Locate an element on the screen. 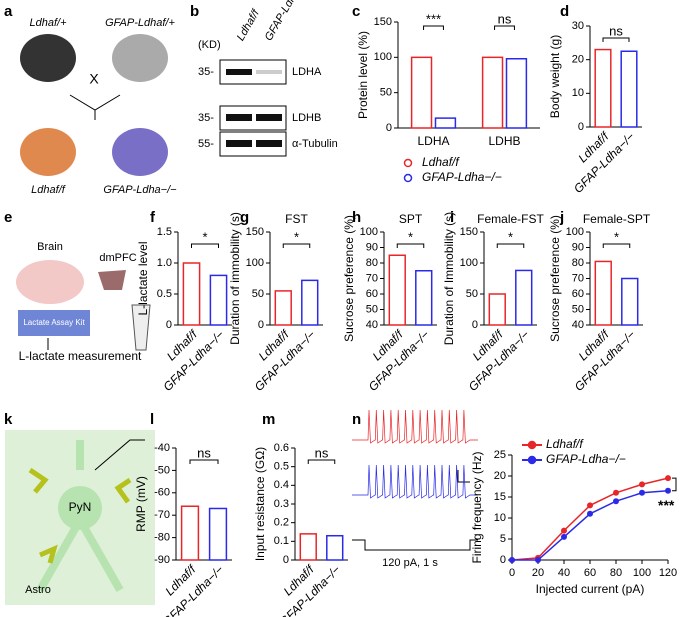  y-tick-label: 15 is located at coordinates (500, 497).